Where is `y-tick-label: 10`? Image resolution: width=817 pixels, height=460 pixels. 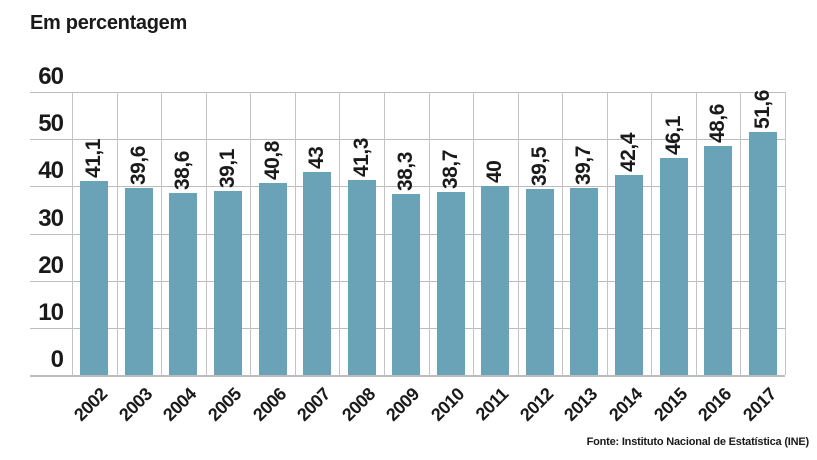
y-tick-label: 10 is located at coordinates (51, 312).